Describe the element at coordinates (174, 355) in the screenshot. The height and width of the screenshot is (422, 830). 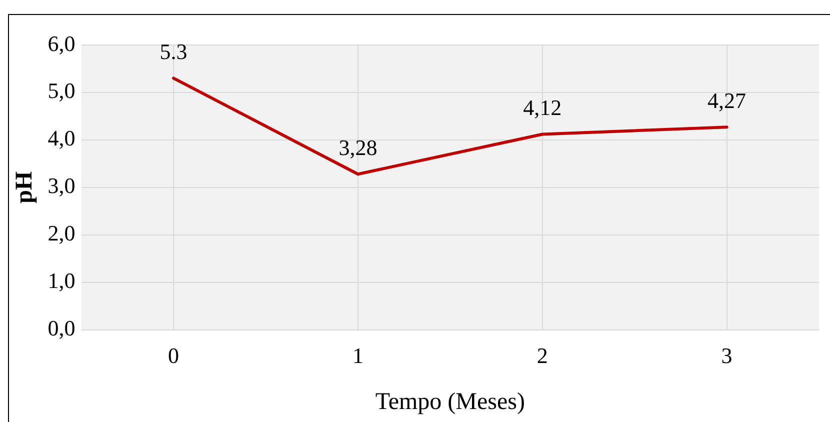
I see `x-tick-label: 0` at that location.